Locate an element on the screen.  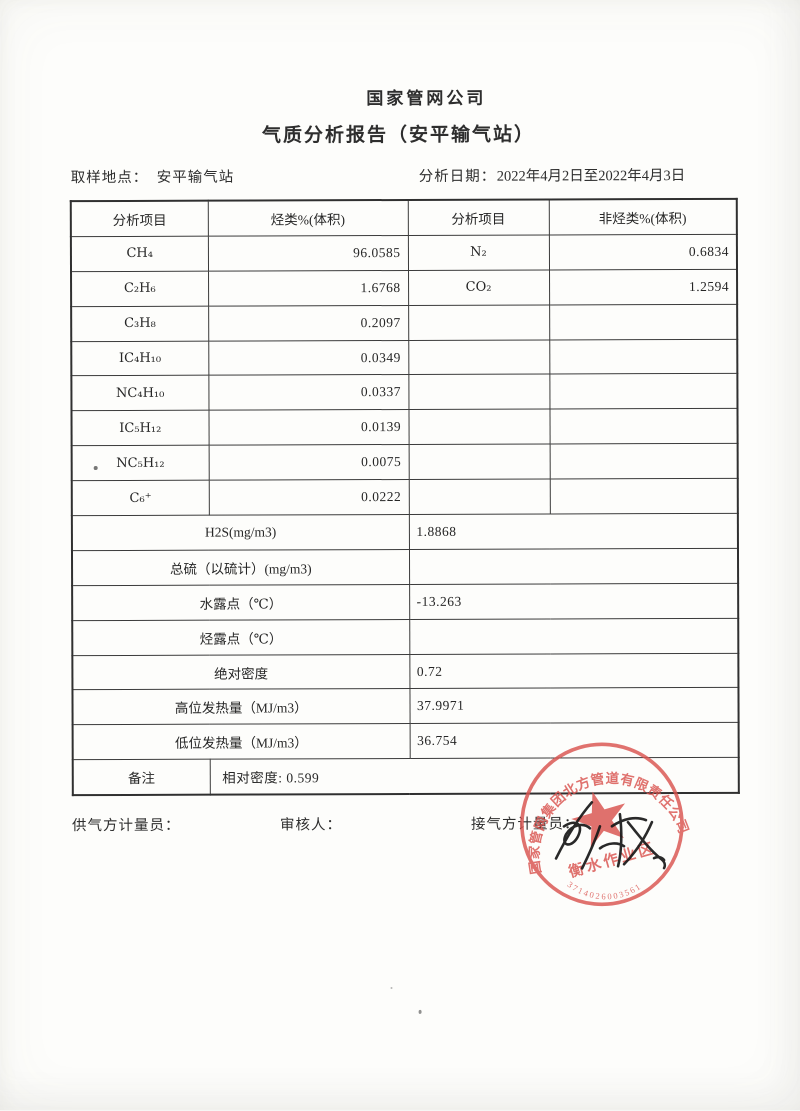
table-row: 水露点（℃） -13.263 is located at coordinates (405, 602).